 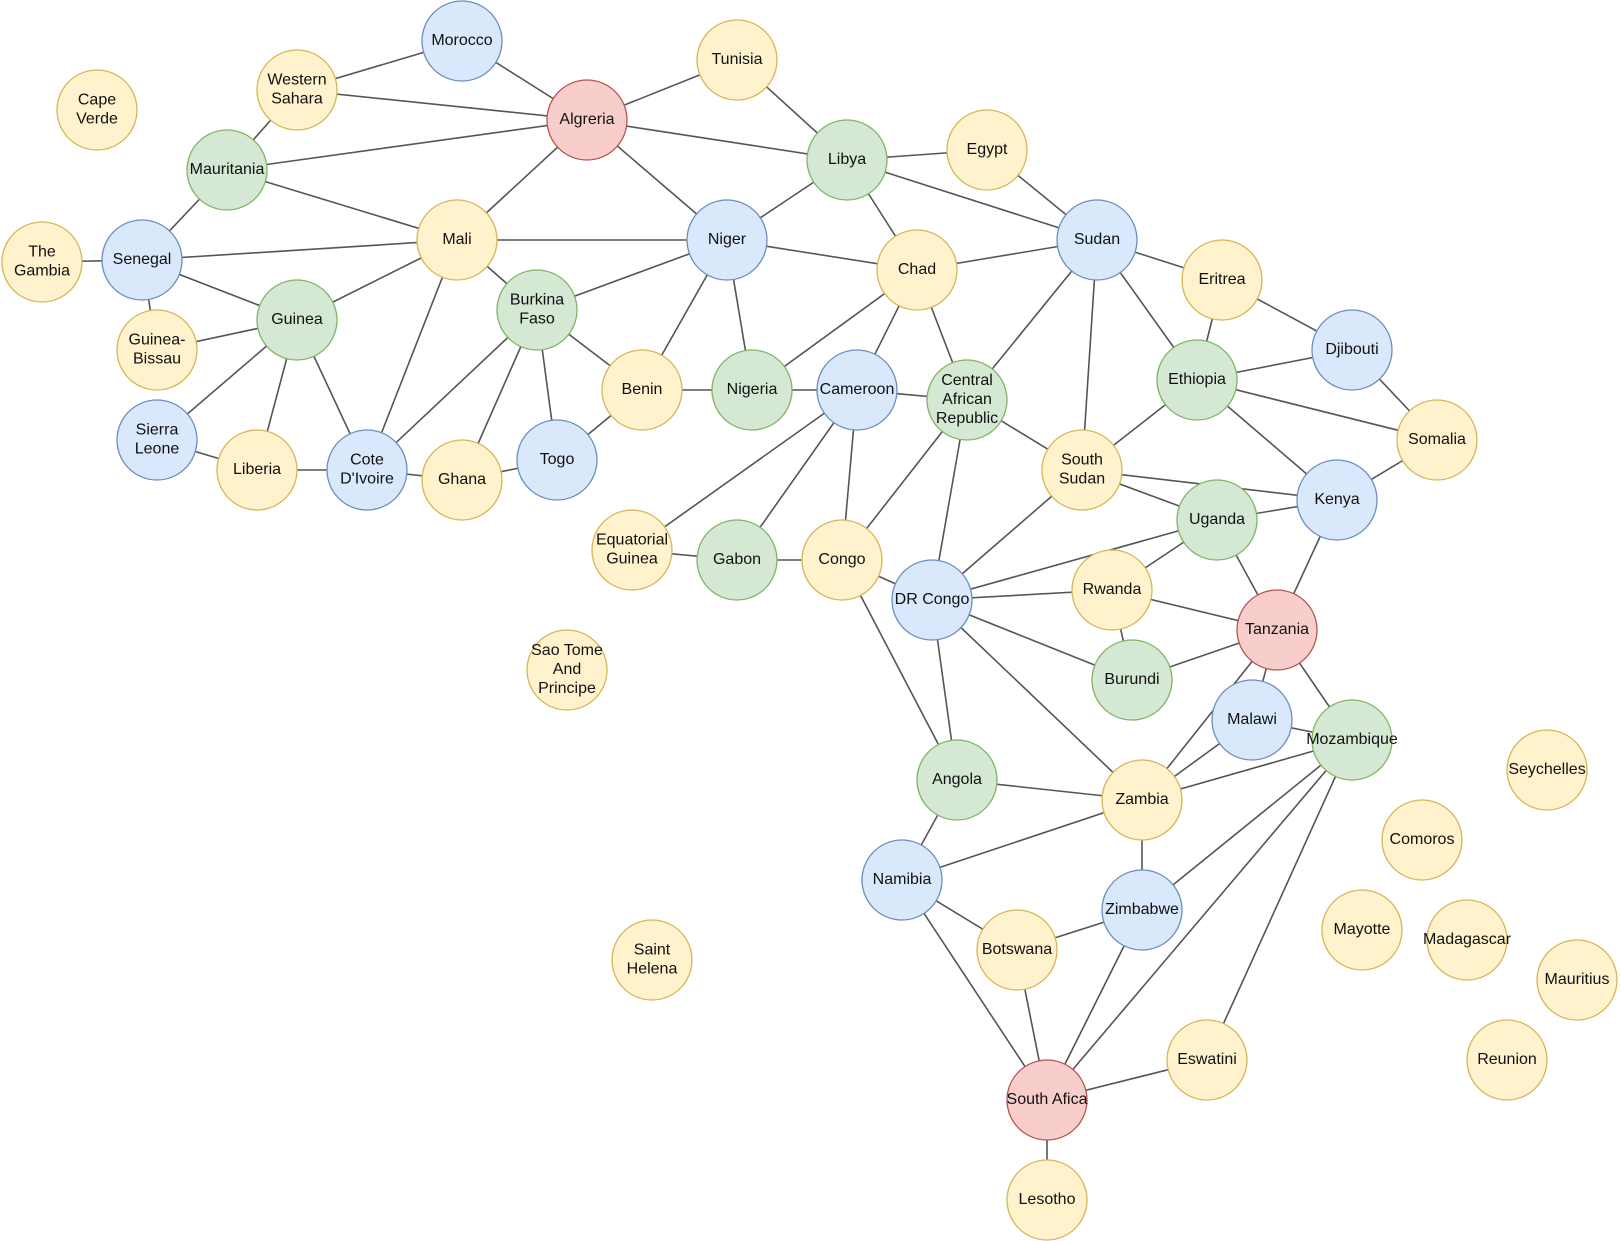 I want to click on node-circle-mayotte, so click(x=1362, y=930).